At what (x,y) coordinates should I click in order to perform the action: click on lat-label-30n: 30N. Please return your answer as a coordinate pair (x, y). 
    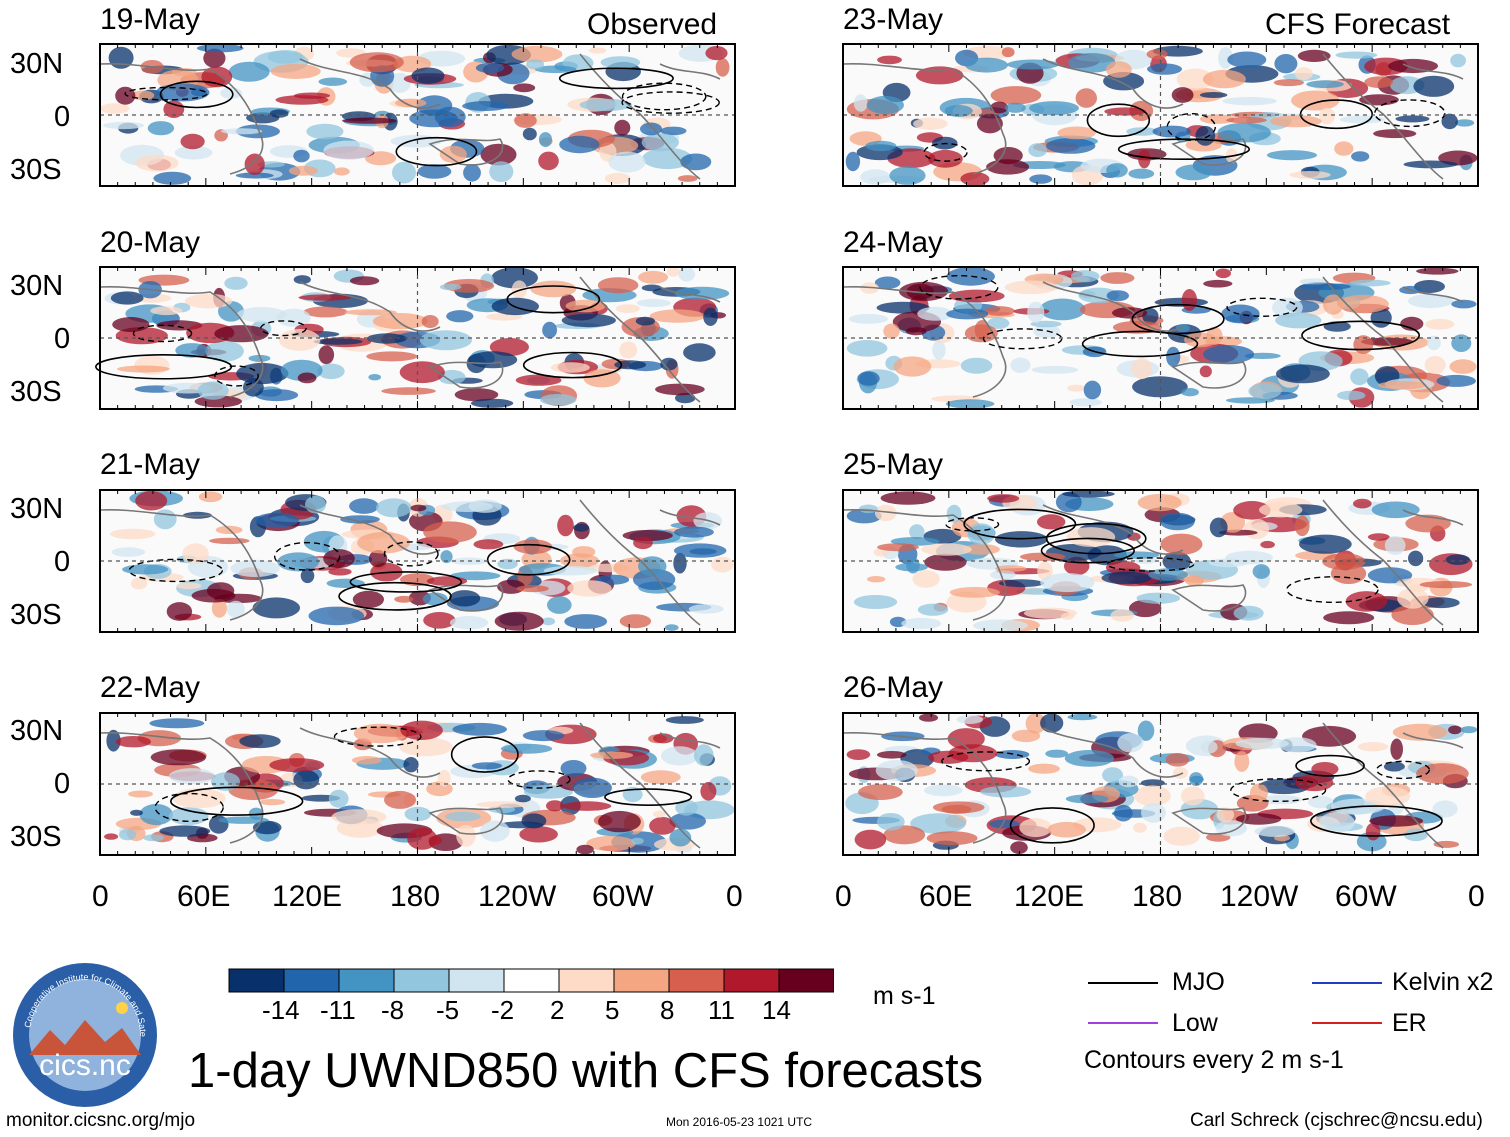
    Looking at the image, I should click on (37, 64).